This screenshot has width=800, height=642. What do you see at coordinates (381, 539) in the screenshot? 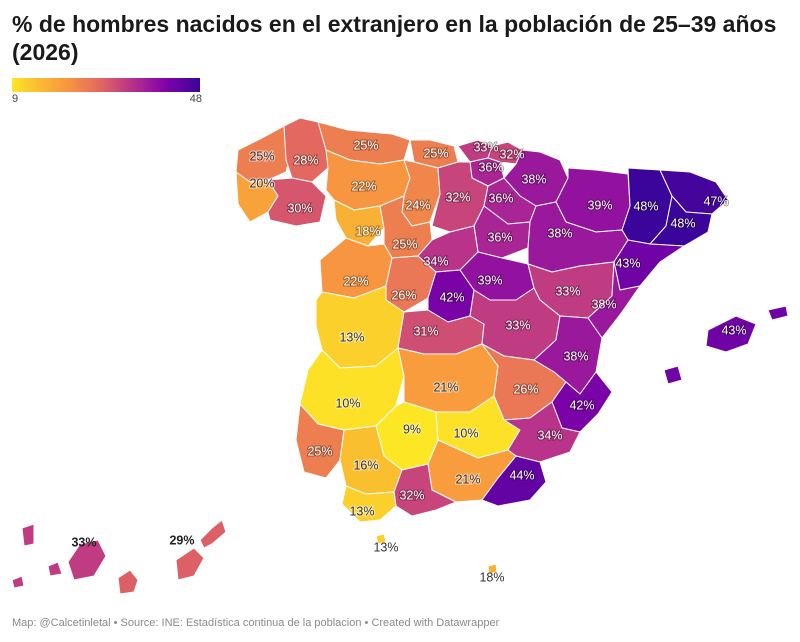
I see `province-ceuta` at bounding box center [381, 539].